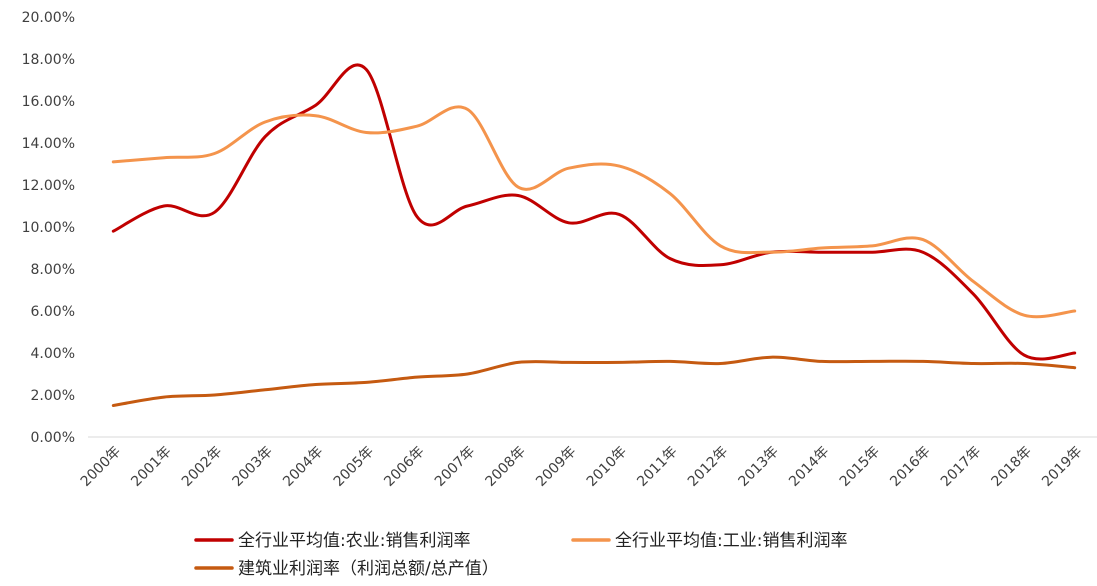 This screenshot has width=1097, height=586. I want to click on x-tick-label: 2012年, so click(708, 467).